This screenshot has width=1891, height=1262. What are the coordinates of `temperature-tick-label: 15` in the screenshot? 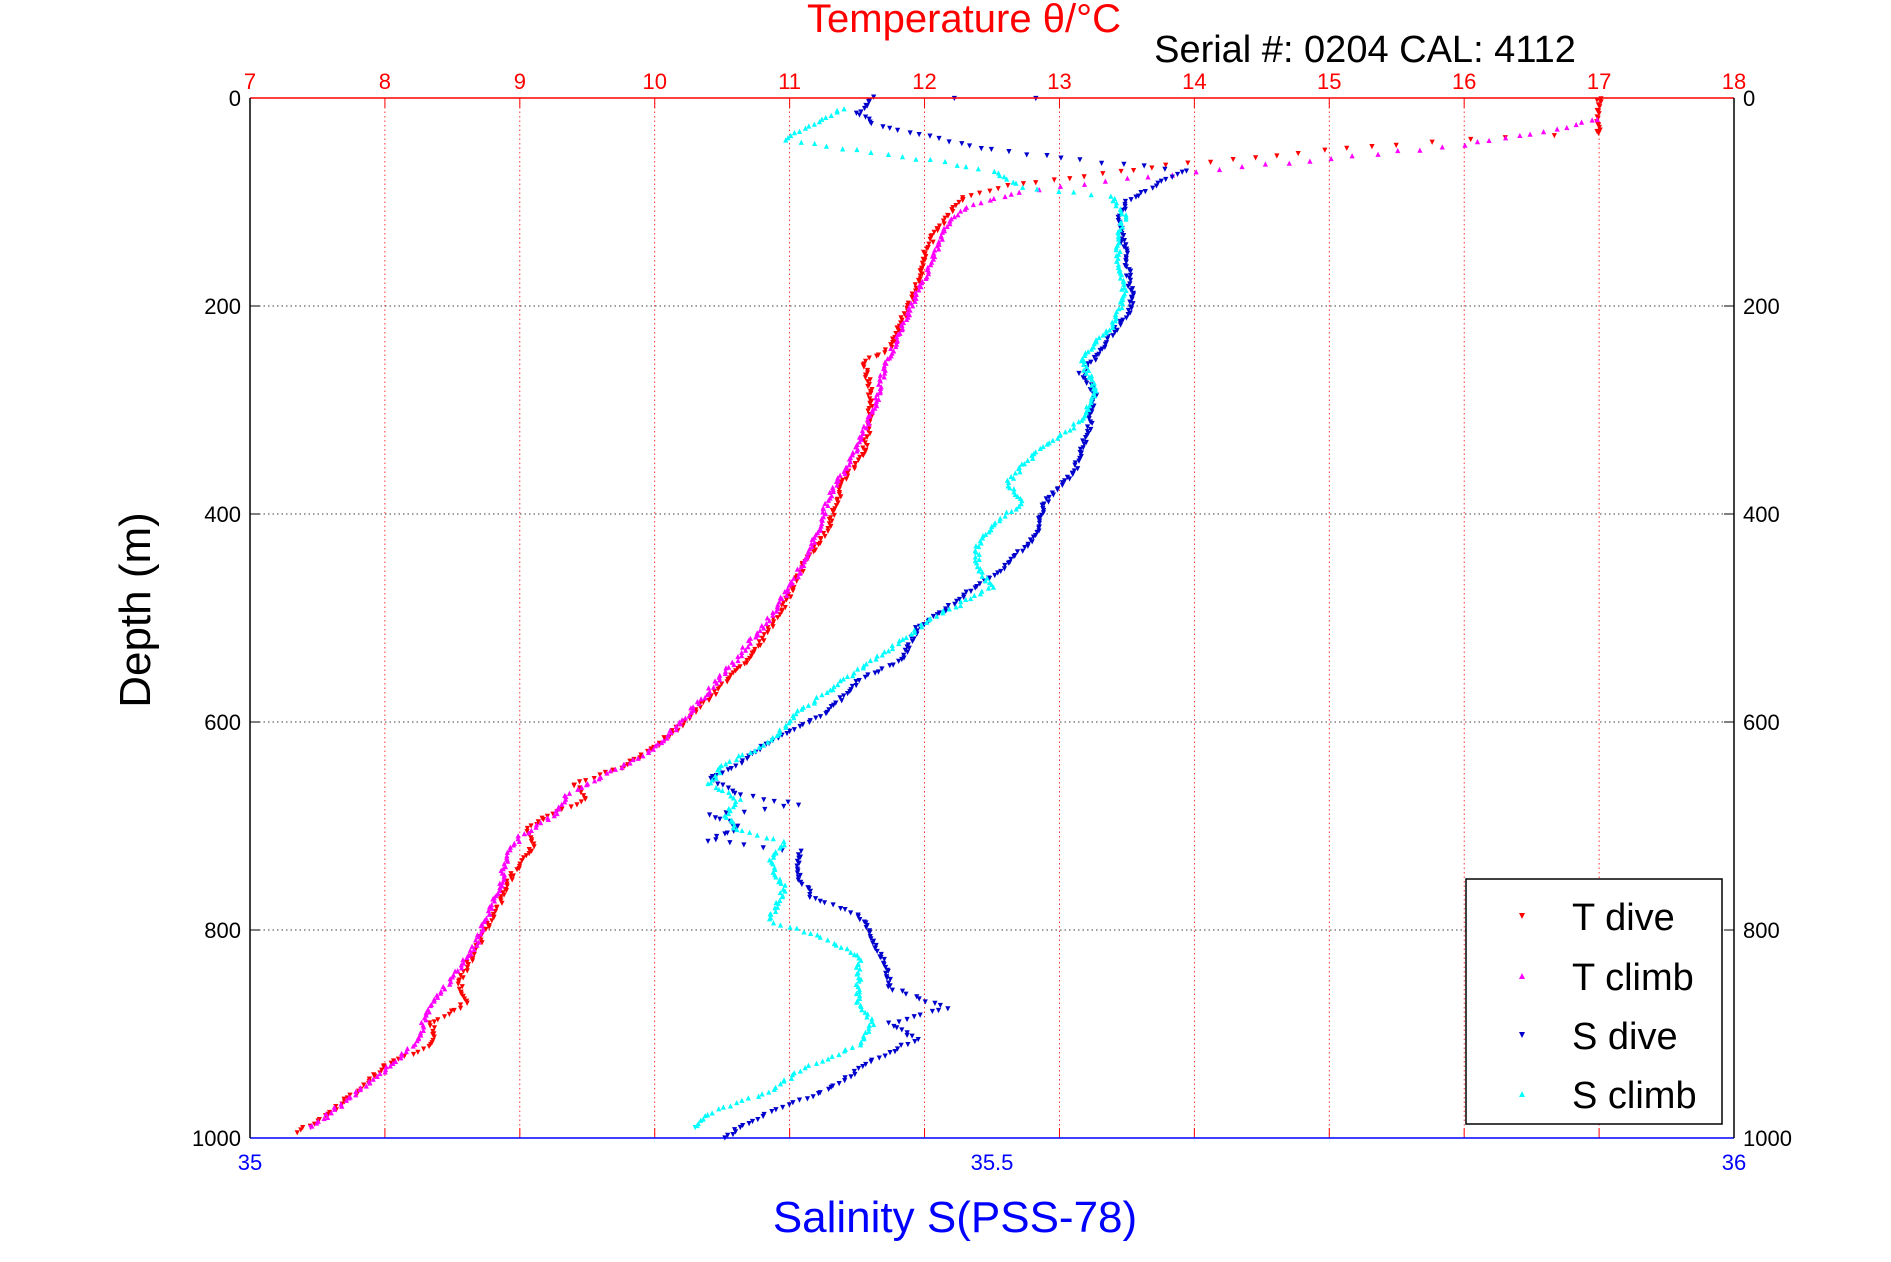 It's located at (1329, 81).